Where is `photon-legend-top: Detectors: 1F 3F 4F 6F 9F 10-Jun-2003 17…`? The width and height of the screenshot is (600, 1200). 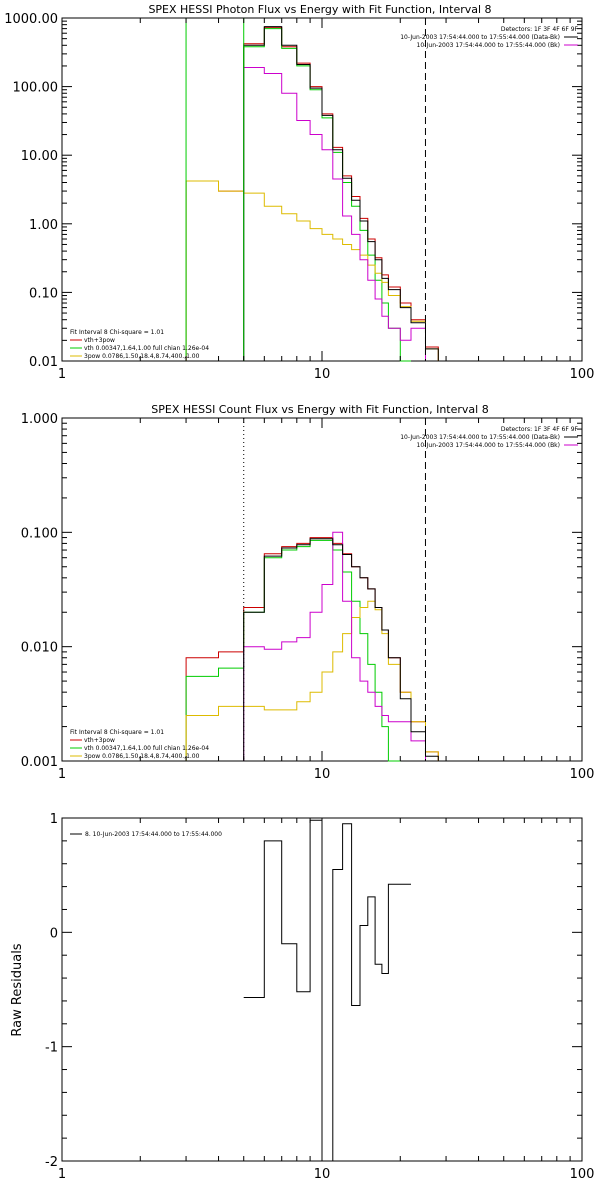
photon-legend-top: Detectors: 1F 3F 4F 6F 9F 10-Jun-2003 17… is located at coordinates (489, 37).